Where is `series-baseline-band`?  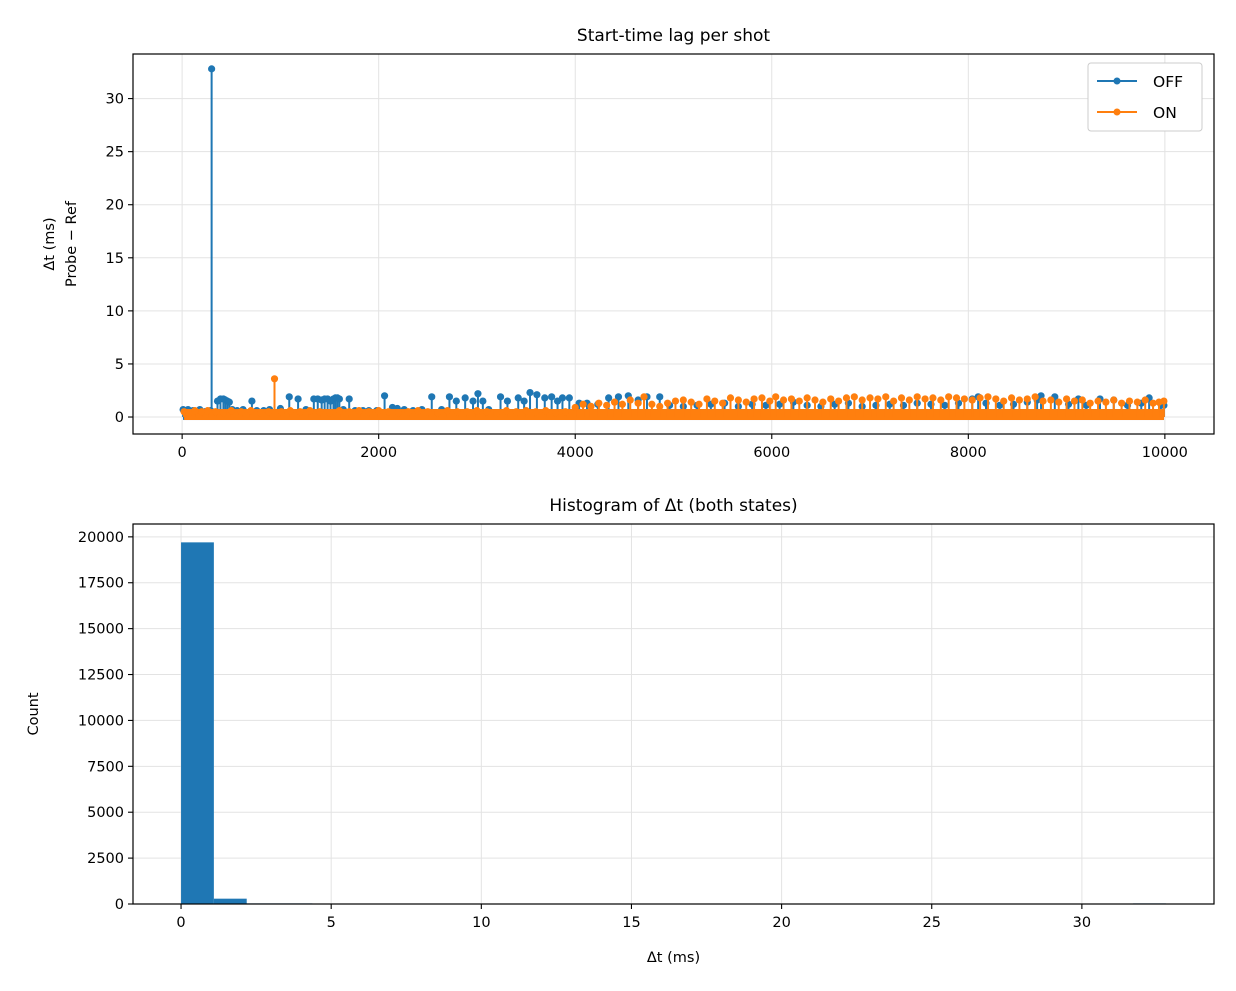
series-baseline-band is located at coordinates (674, 415).